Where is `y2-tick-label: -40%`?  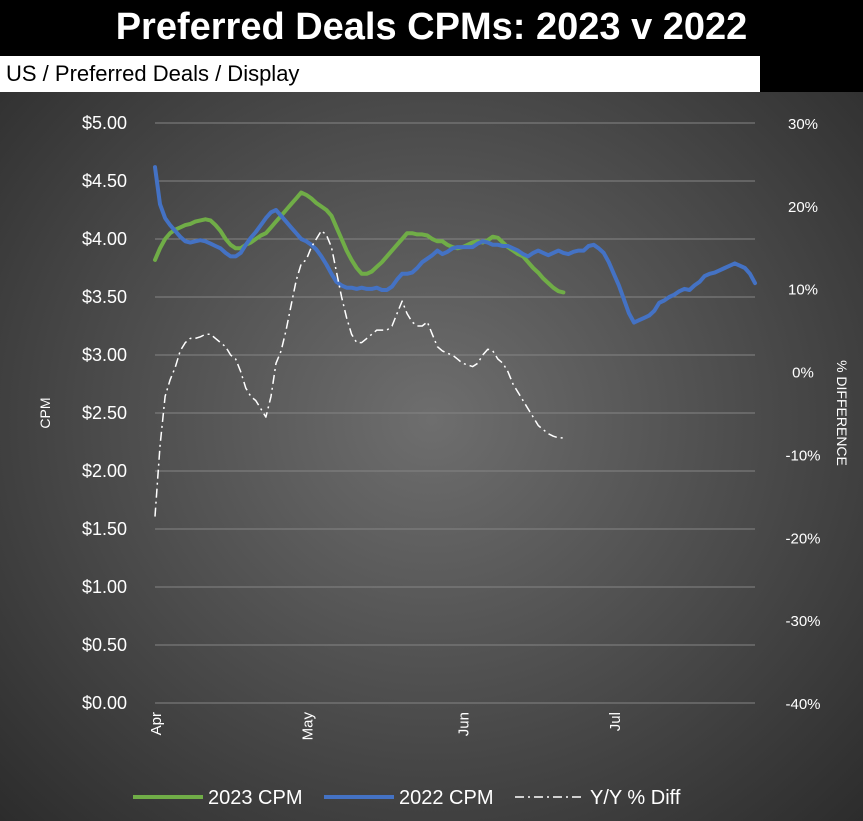
y2-tick-label: -40% is located at coordinates (802, 704).